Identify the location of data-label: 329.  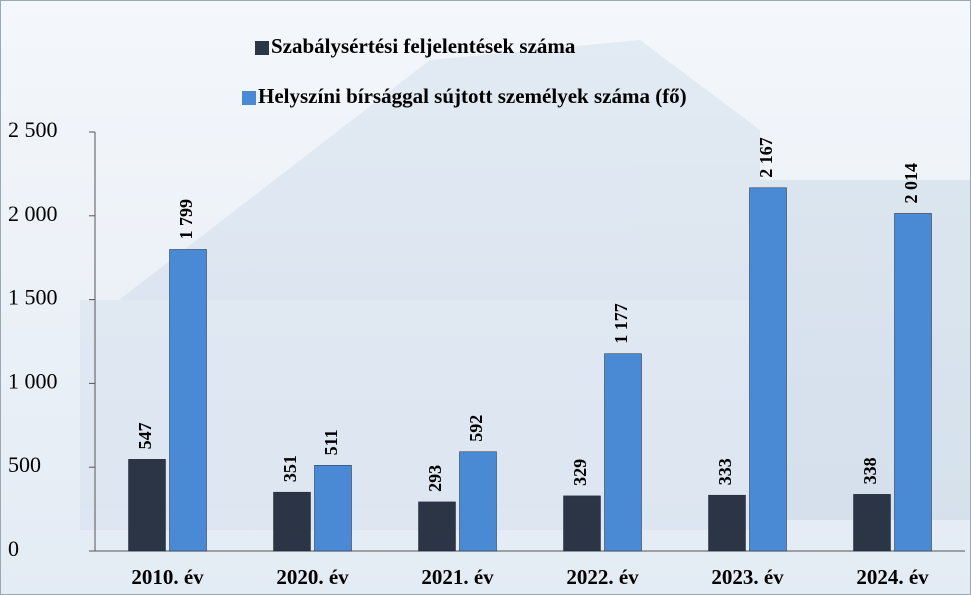
(580, 472).